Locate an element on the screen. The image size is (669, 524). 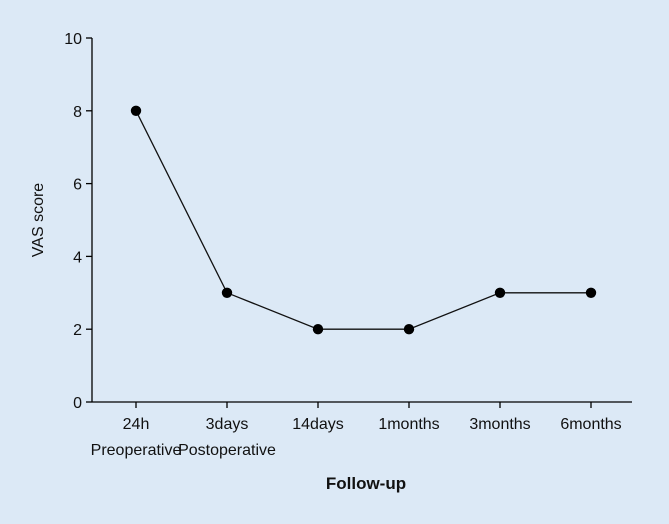
x-tick-label: 3months is located at coordinates (499, 424).